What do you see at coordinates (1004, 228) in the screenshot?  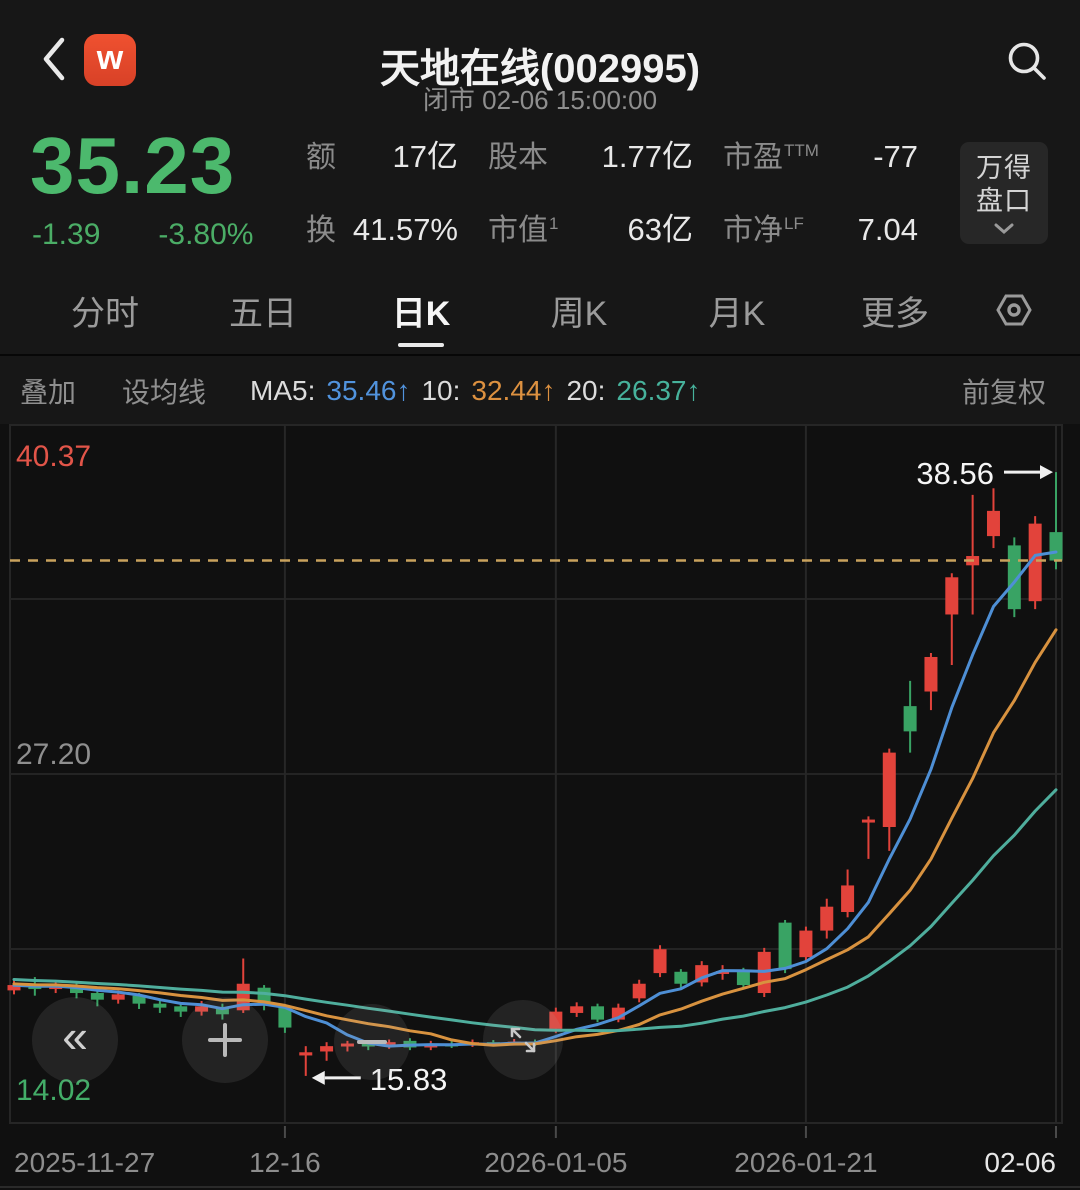 I see `chevron-down-icon` at bounding box center [1004, 228].